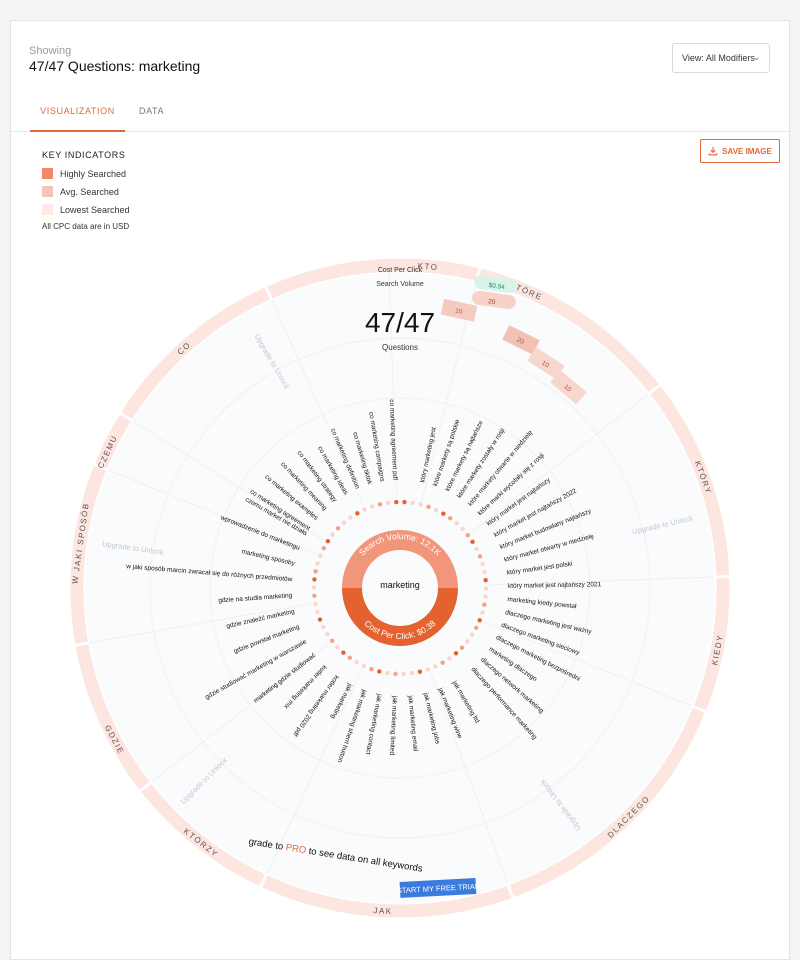 This screenshot has height=960, width=800. Describe the element at coordinates (89, 191) in the screenshot. I see `key-item-label: Avg. Searched` at that location.